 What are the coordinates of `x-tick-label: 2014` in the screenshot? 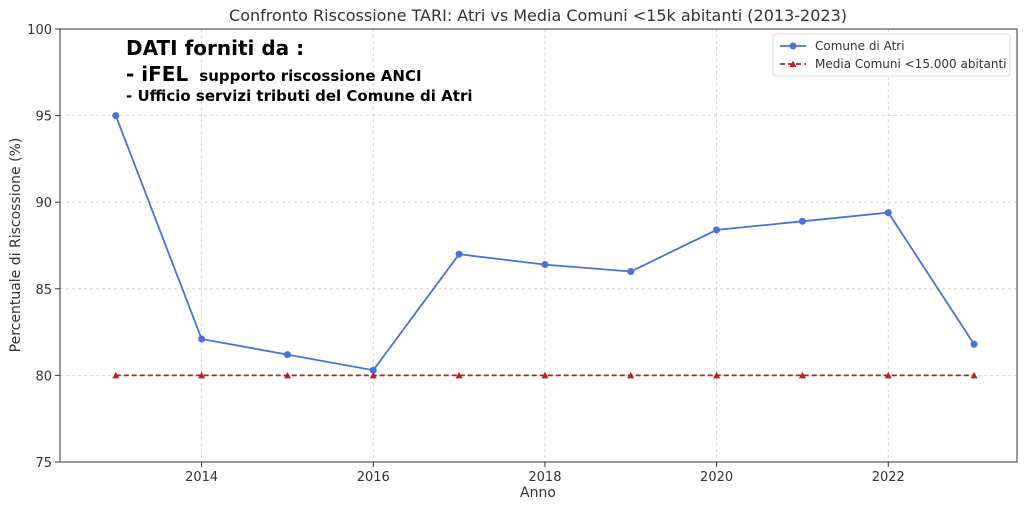 It's located at (201, 477).